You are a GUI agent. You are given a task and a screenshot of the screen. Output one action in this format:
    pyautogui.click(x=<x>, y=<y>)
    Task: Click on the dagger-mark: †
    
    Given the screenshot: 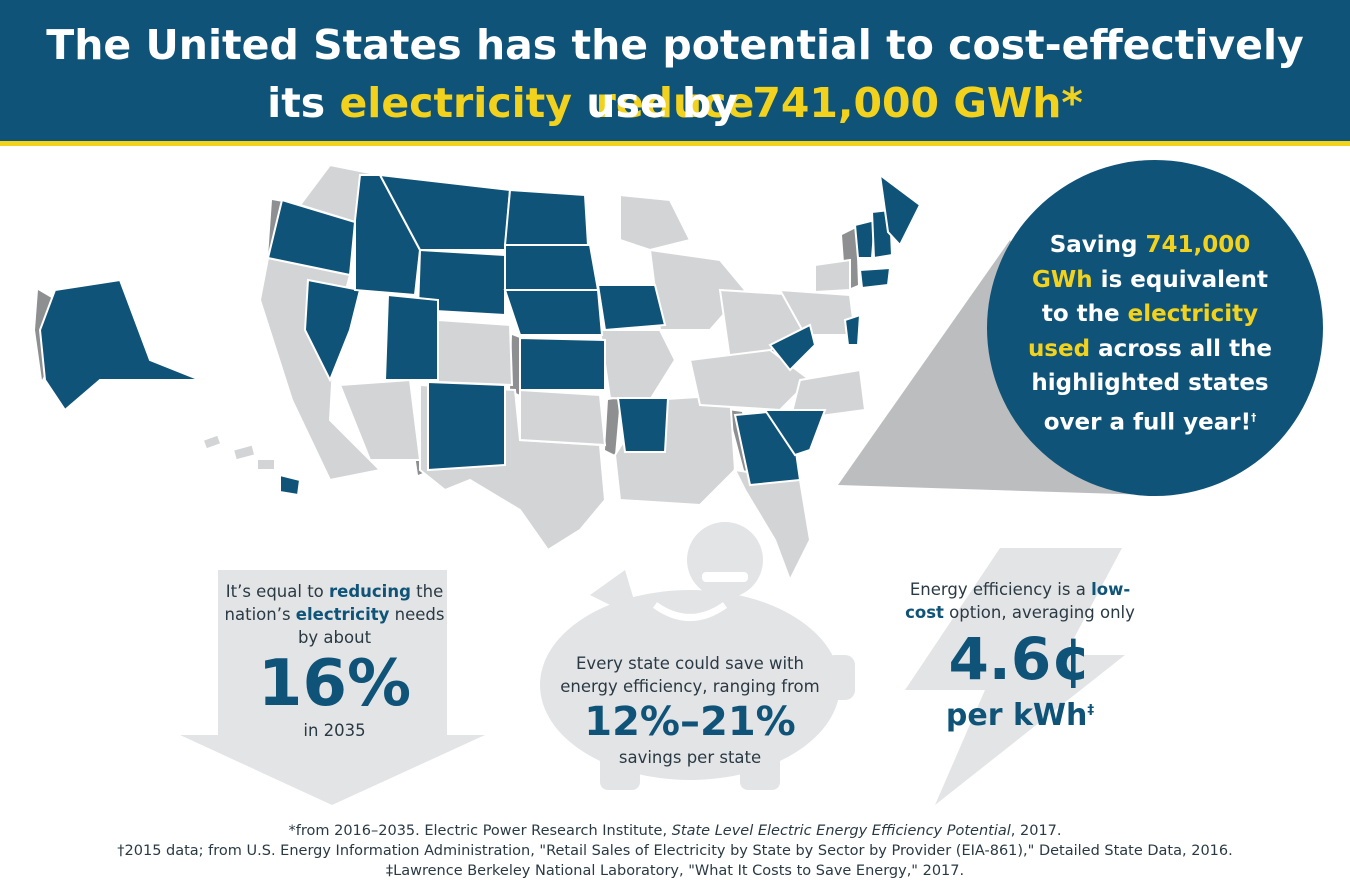 What is the action you would take?
    pyautogui.click(x=1254, y=417)
    